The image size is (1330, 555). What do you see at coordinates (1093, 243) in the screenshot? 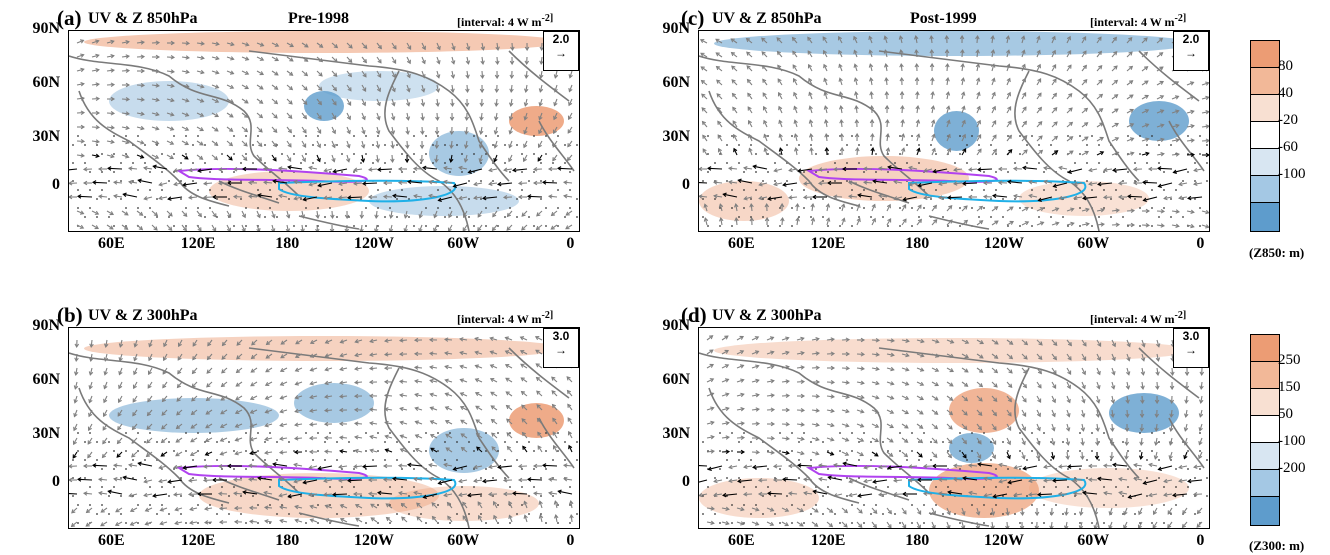
I see `longitude-label: 60W` at bounding box center [1093, 243].